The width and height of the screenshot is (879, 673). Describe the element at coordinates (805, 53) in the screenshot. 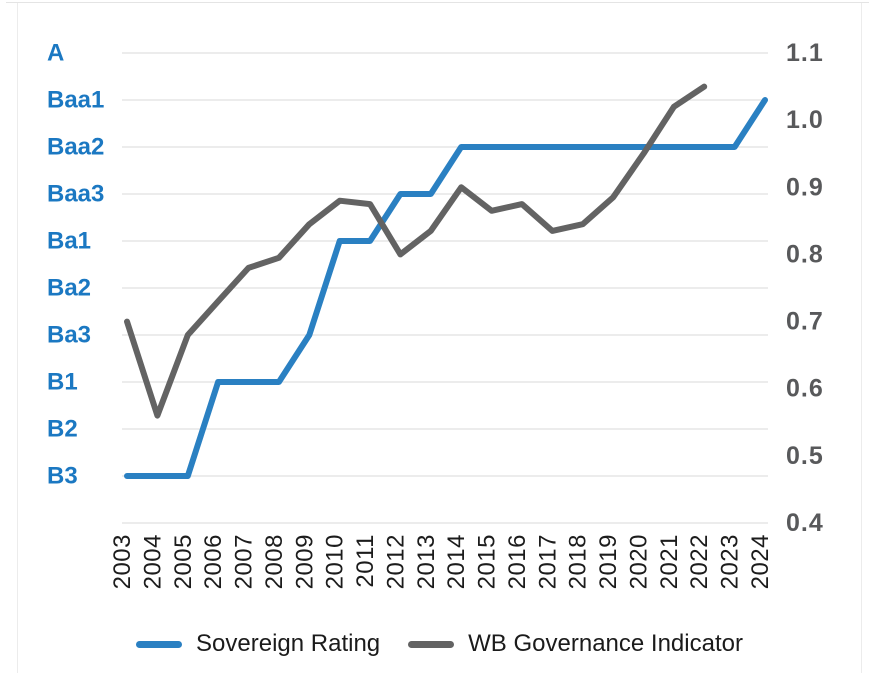

I see `y-axis-label-right: 1.1` at that location.